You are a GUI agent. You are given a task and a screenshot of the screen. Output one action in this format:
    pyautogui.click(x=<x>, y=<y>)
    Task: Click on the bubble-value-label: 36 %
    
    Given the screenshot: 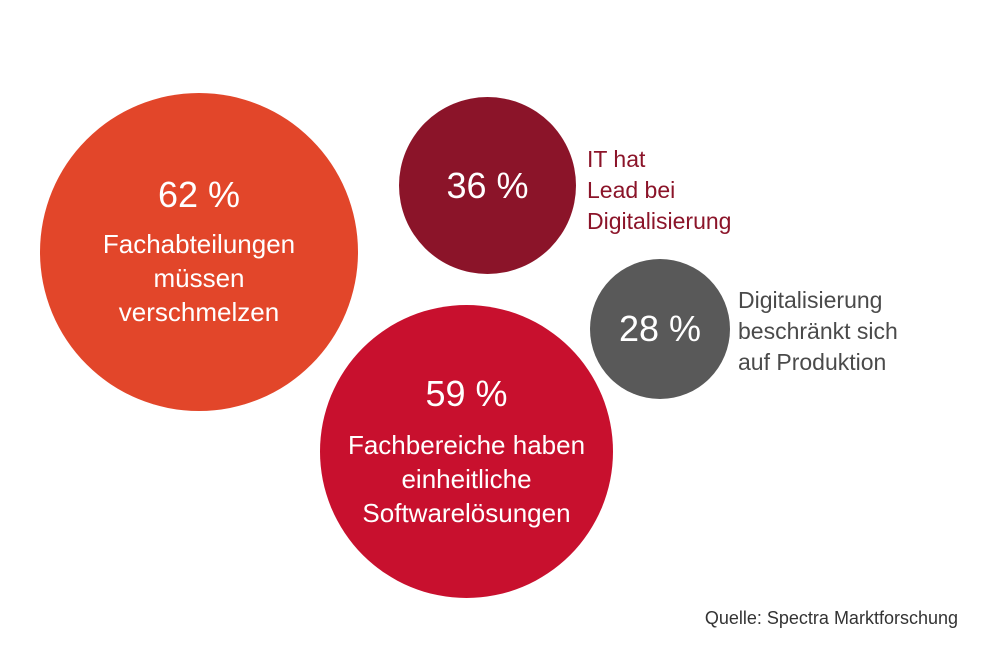 What is the action you would take?
    pyautogui.click(x=487, y=185)
    